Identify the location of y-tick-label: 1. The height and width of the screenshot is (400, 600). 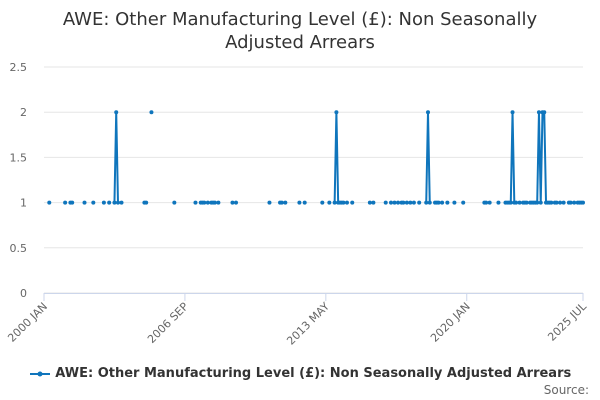
(23, 203).